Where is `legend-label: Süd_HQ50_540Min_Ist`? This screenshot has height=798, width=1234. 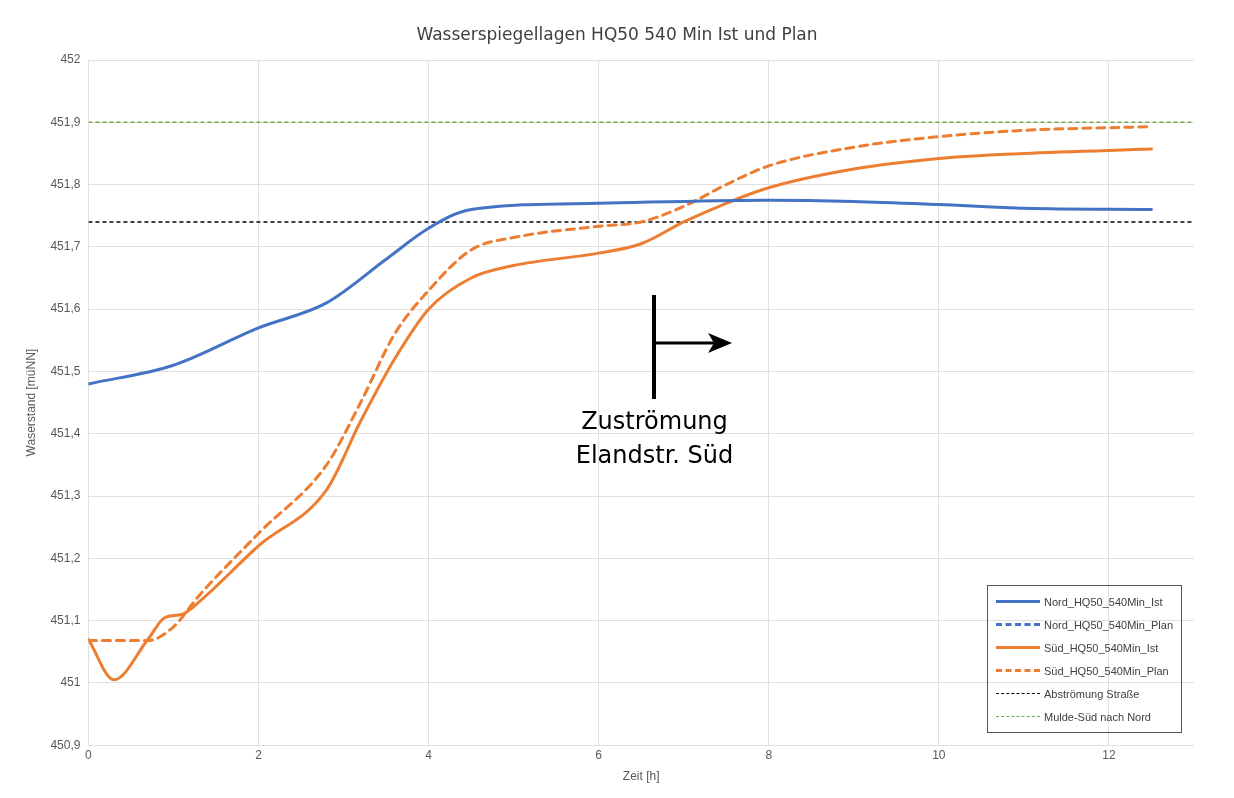 legend-label: Süd_HQ50_540Min_Ist is located at coordinates (1101, 647).